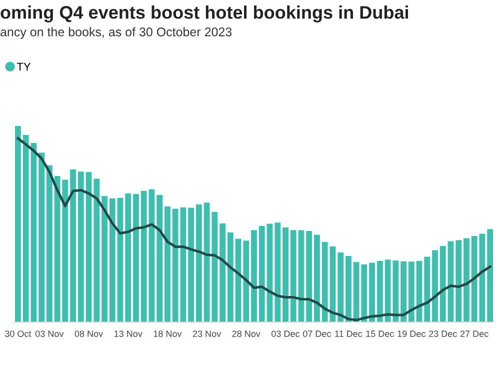 This screenshot has height=380, width=496. What do you see at coordinates (380, 333) in the screenshot?
I see `x-tick-label: 15 Dec` at bounding box center [380, 333].